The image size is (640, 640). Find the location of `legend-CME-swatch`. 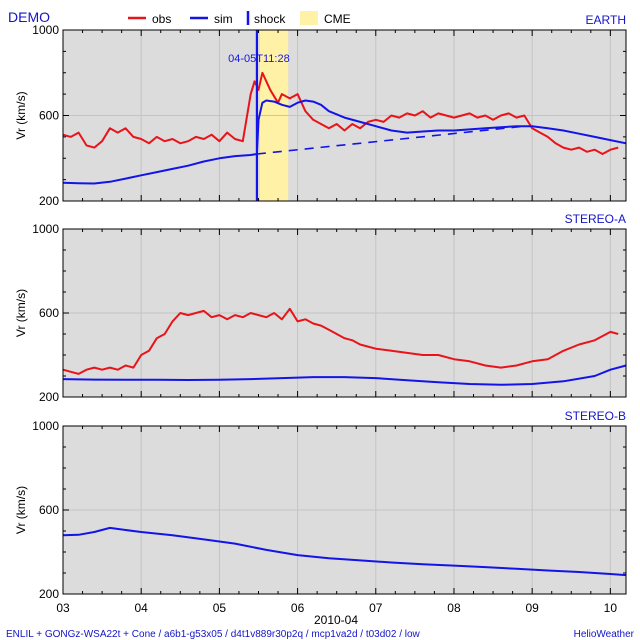

legend-CME-swatch is located at coordinates (309, 18).